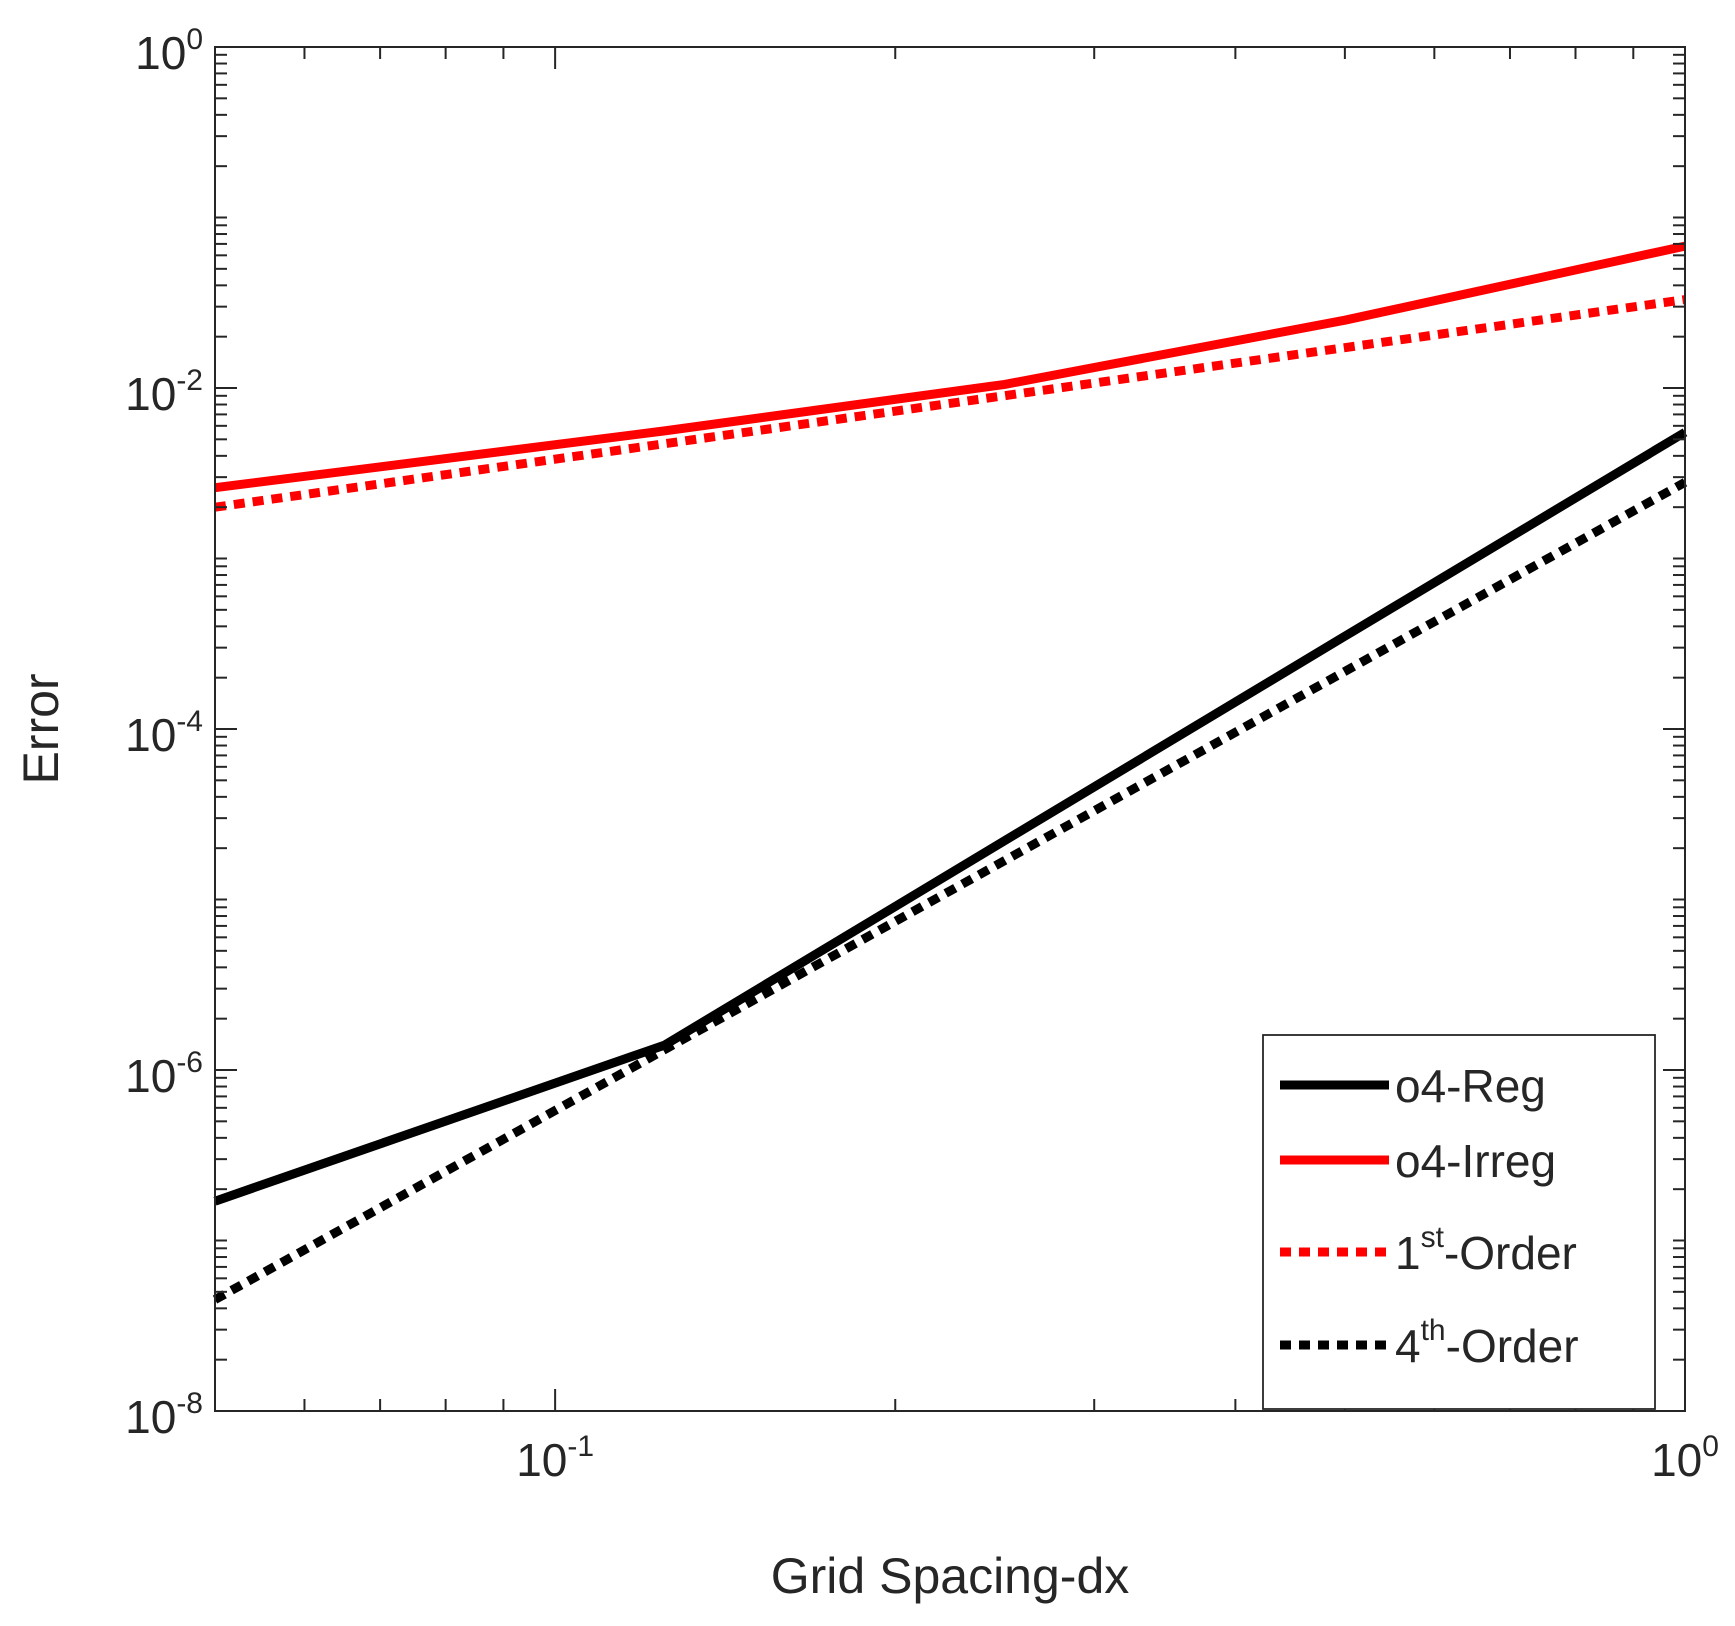 The width and height of the screenshot is (1735, 1626). What do you see at coordinates (1429, 1216) in the screenshot?
I see `legend-items: o4-Reg o4-Irreg 1st-Order 4th-Order` at bounding box center [1429, 1216].